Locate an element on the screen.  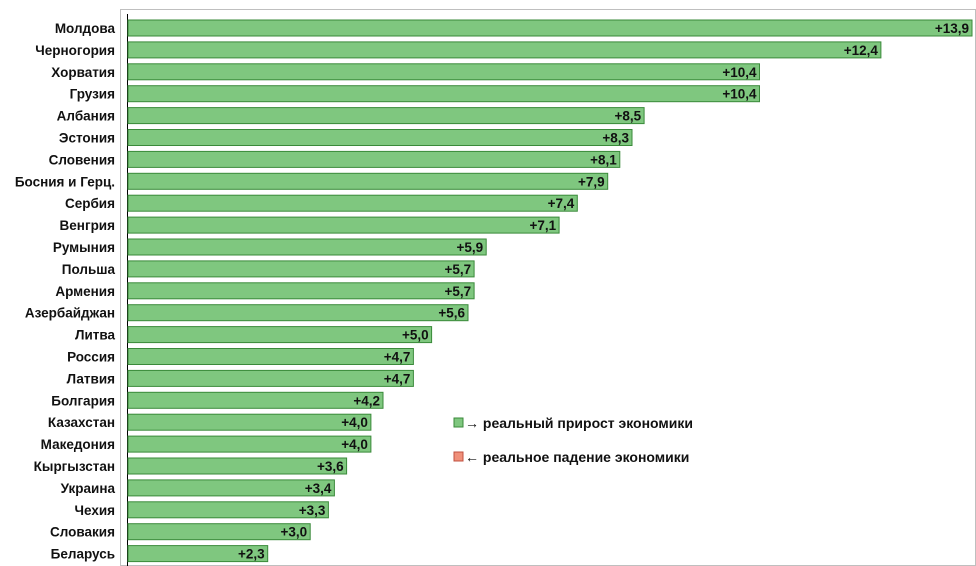
category-label-21: Украина is located at coordinates (88, 488).